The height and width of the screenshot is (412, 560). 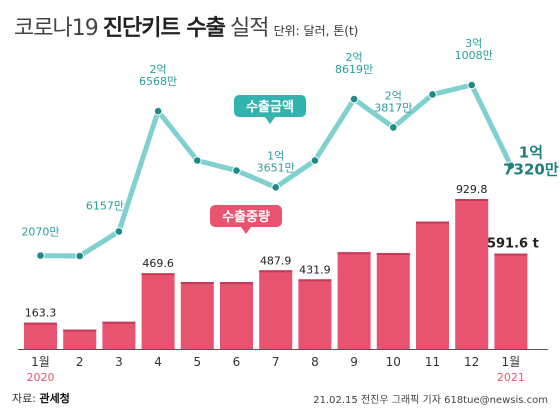 What do you see at coordinates (40, 232) in the screenshot?
I see `amount-data-label: 2070만` at bounding box center [40, 232].